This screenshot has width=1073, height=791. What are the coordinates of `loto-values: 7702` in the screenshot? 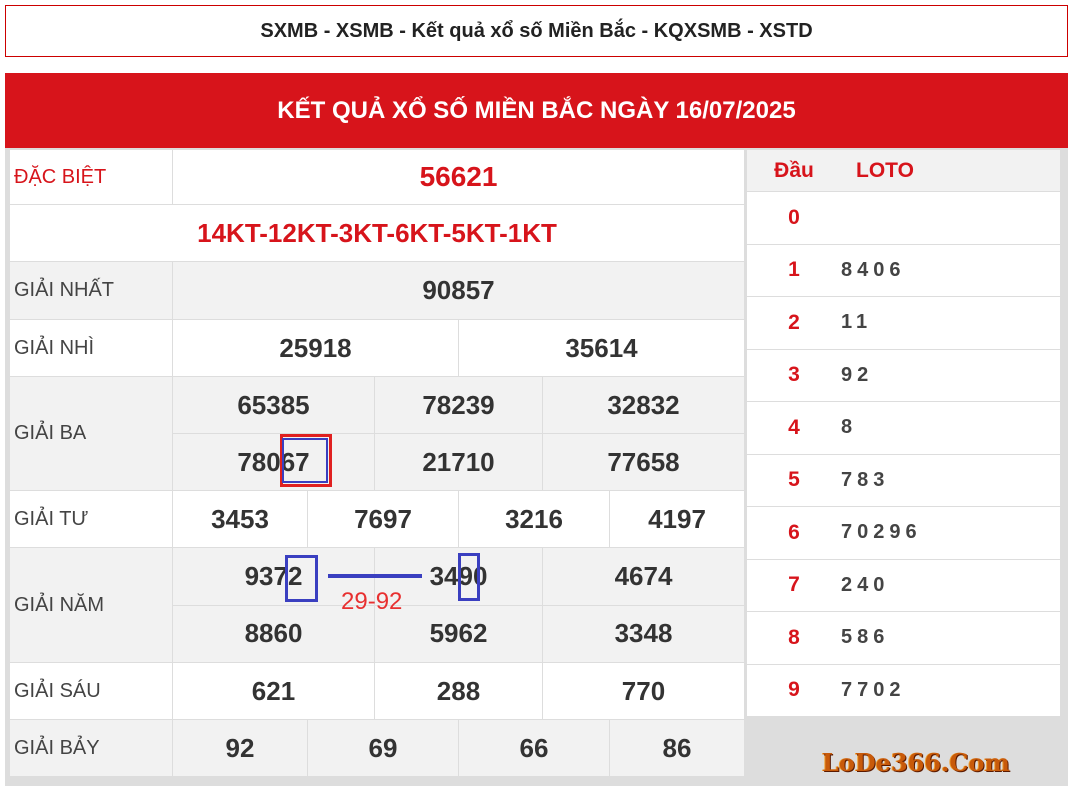 It's located at (873, 689).